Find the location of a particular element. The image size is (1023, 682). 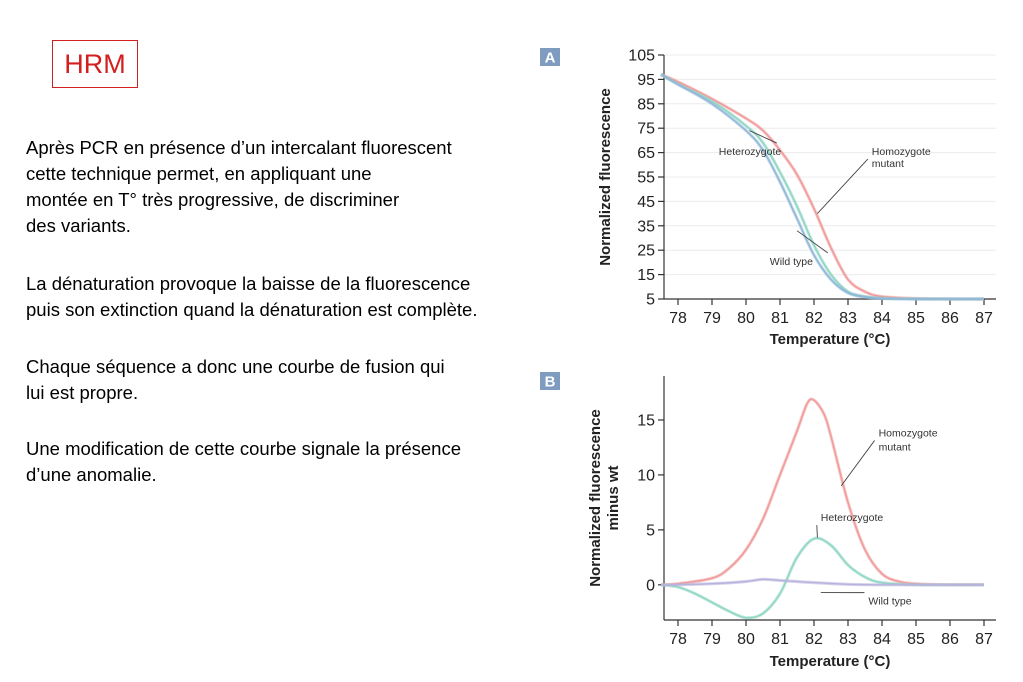

axes: 0 5 10 15 78 79 80 81 82 83 84 85 86 87 is located at coordinates (816, 512).